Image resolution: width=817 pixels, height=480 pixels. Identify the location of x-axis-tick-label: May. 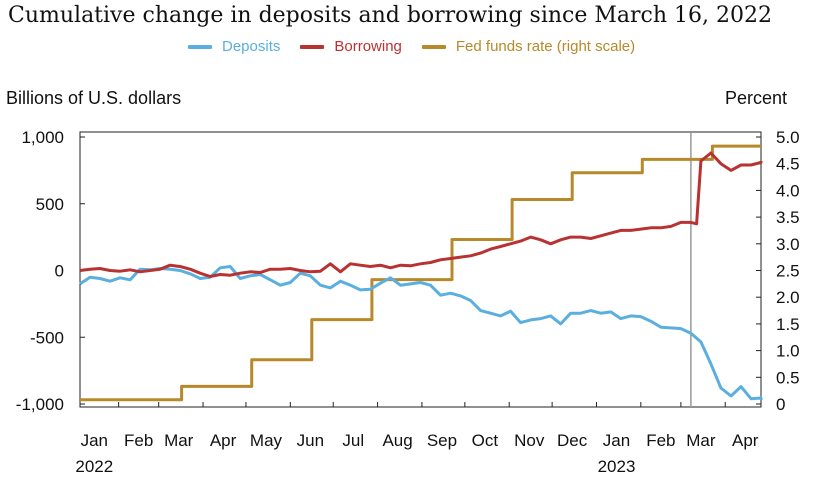
(266, 440).